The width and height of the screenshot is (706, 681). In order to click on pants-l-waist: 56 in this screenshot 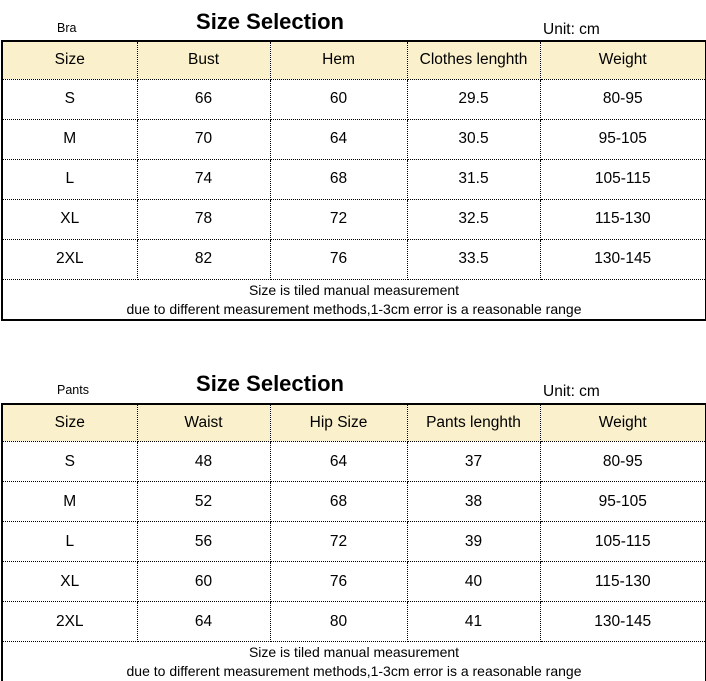, I will do `click(203, 541)`.